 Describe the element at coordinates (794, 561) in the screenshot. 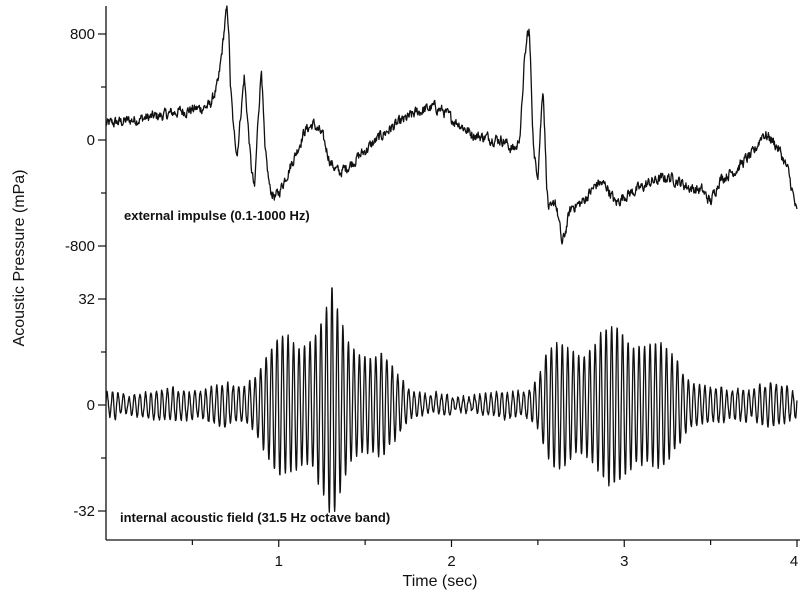

I see `x-tick-label: 4` at that location.